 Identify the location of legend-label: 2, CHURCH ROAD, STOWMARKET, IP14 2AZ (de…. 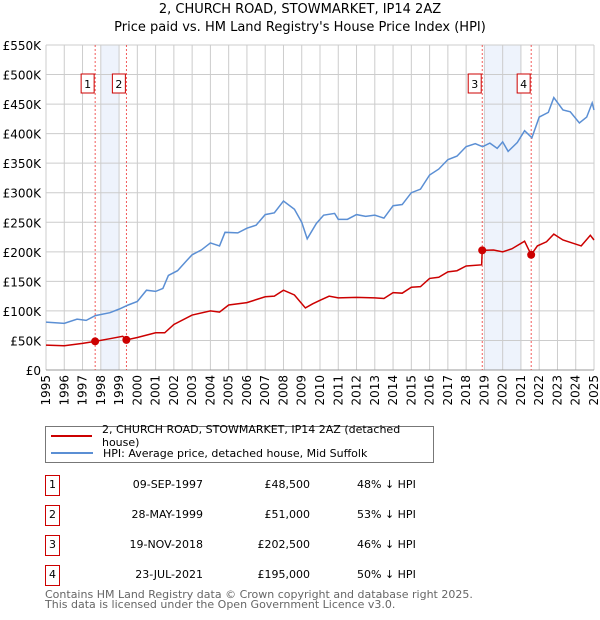
(251, 436).